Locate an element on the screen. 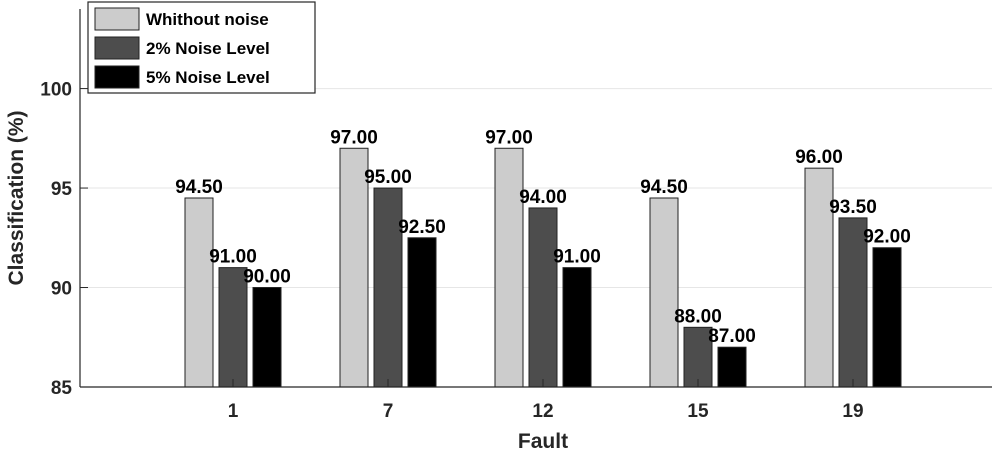 Image resolution: width=1007 pixels, height=453 pixels. bar-value-label: 95.00 is located at coordinates (388, 177).